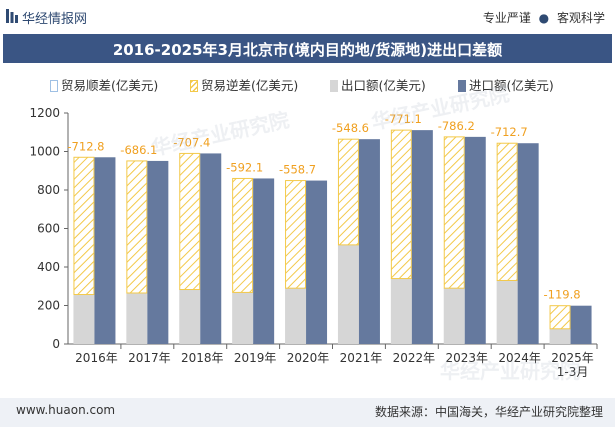  What do you see at coordinates (255, 358) in the screenshot?
I see `x-tick-label: 2019年` at bounding box center [255, 358].